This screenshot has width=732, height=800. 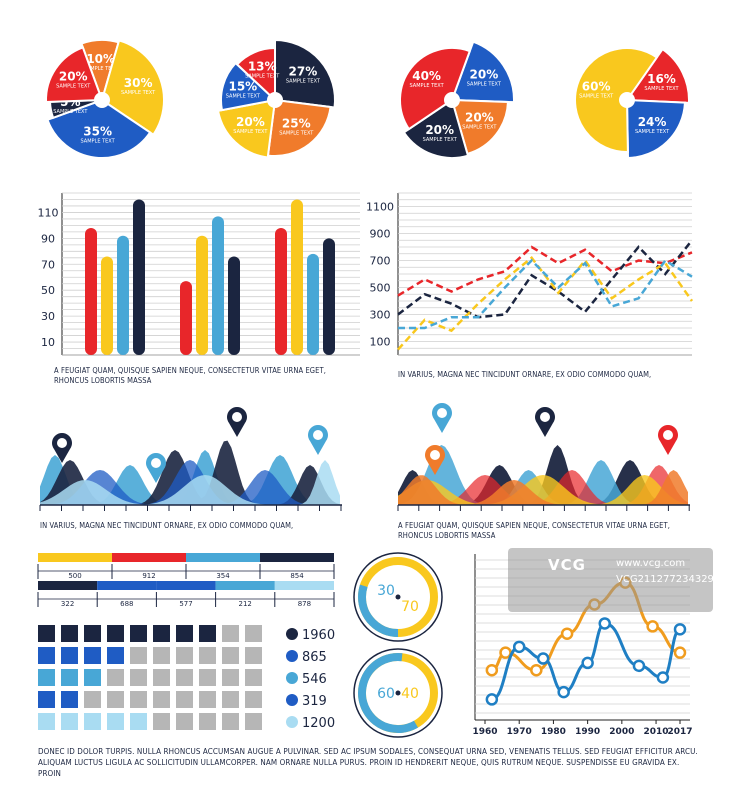 I want to click on legend-label: 319, so click(x=314, y=701).